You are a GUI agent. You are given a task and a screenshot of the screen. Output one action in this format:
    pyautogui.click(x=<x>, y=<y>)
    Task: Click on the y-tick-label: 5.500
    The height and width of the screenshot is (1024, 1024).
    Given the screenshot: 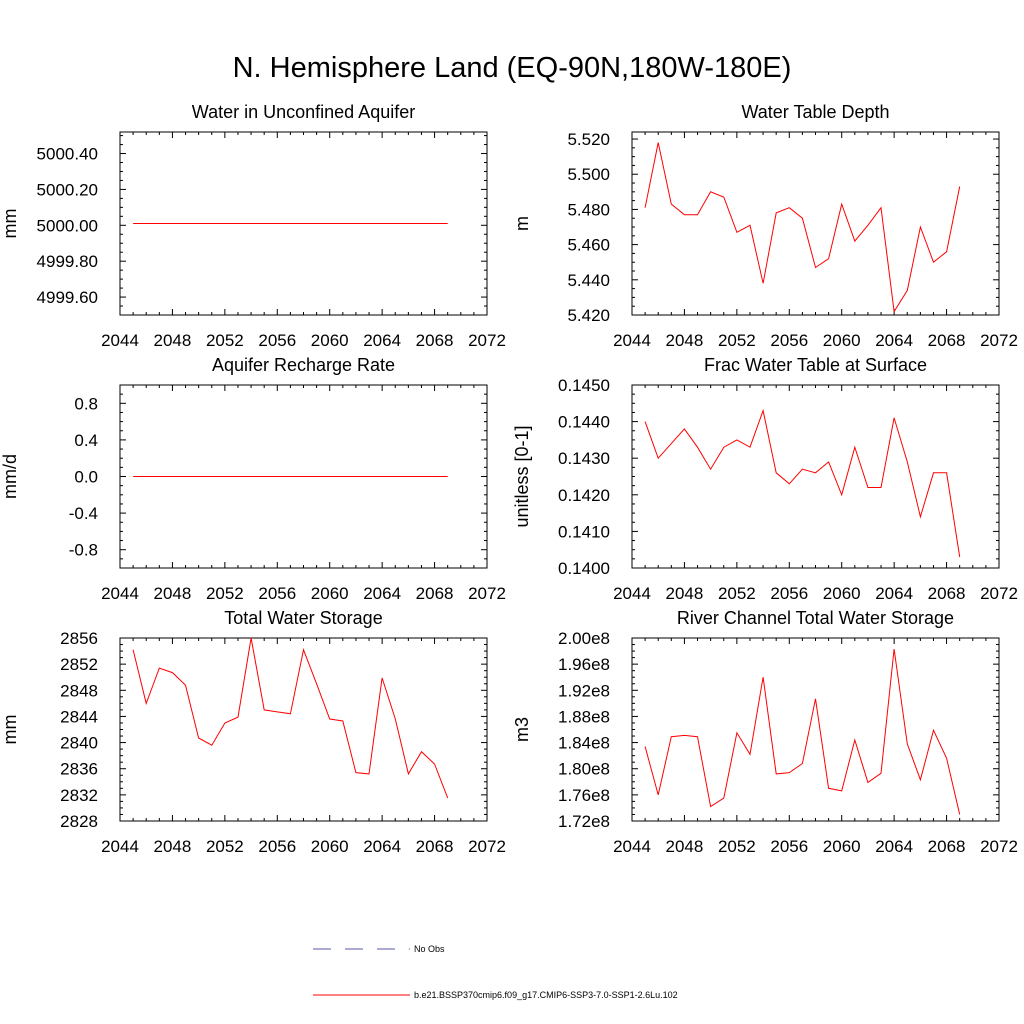 What is the action you would take?
    pyautogui.click(x=588, y=174)
    